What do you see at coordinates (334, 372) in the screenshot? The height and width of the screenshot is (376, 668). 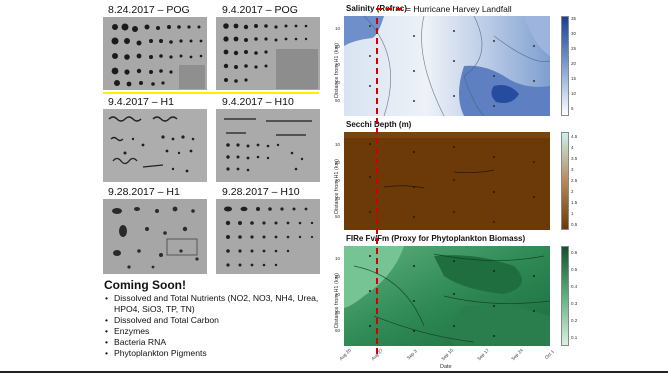 I see `slide-divider` at bounding box center [334, 372].